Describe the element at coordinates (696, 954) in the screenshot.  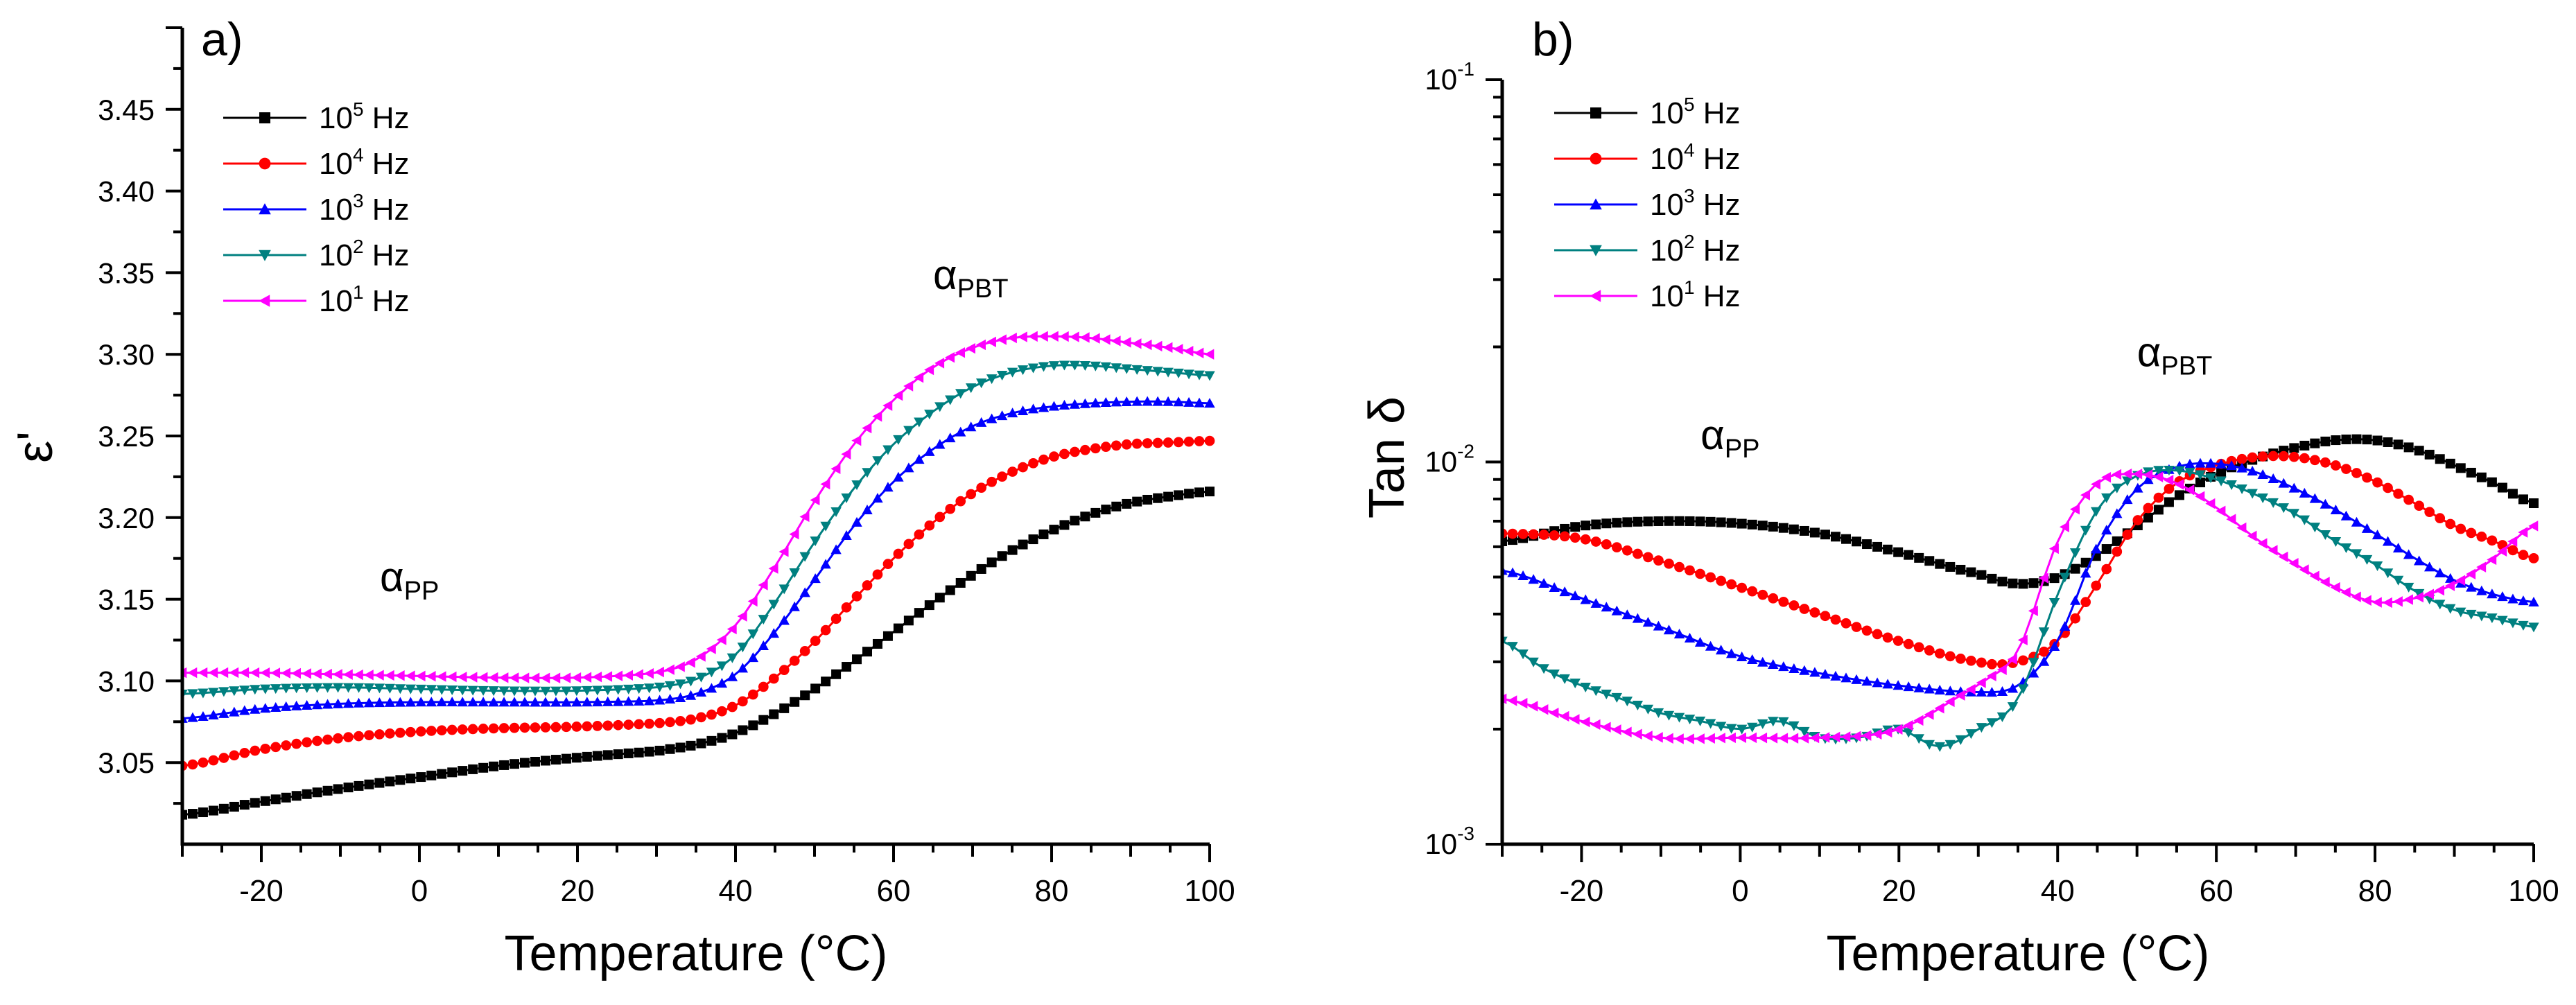
I see `x-axis-title: Temperature (°C)` at that location.